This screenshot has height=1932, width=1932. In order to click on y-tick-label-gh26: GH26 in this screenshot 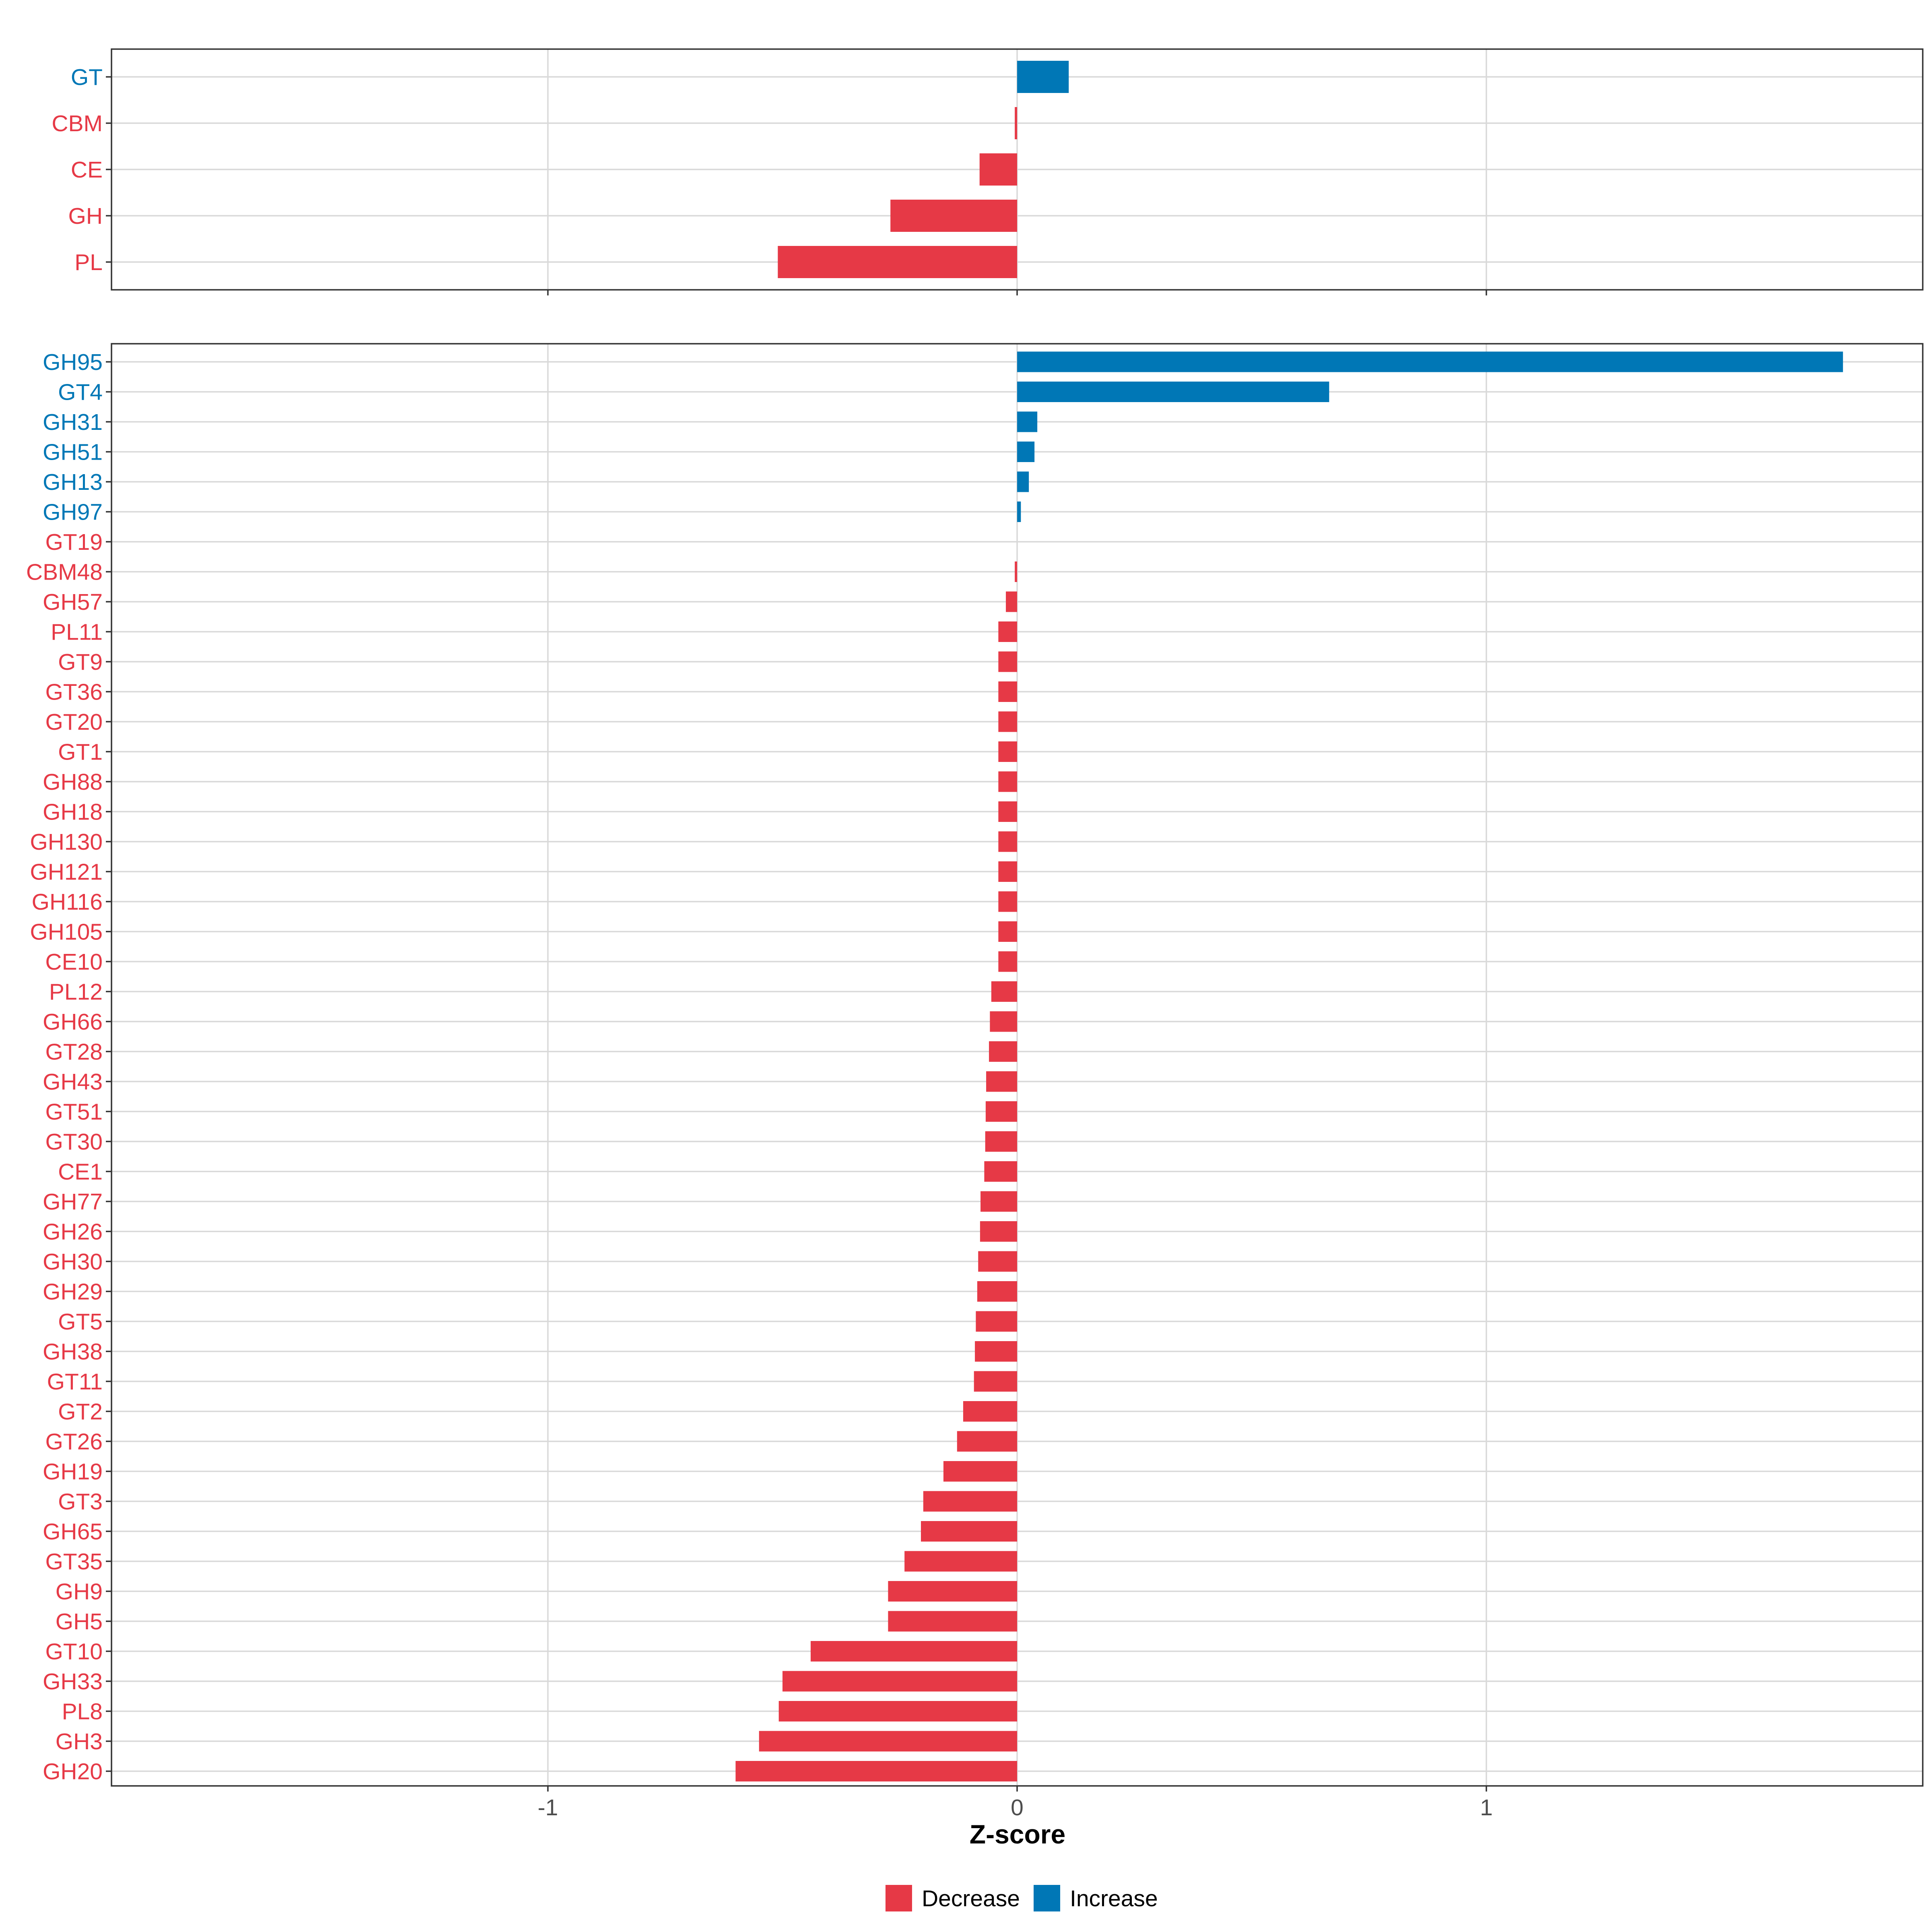, I will do `click(73, 1232)`.